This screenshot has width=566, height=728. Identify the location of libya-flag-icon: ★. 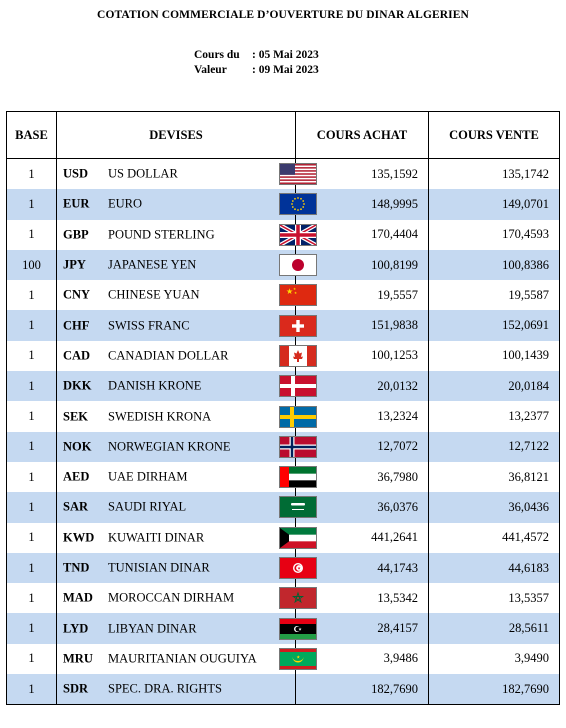
(298, 628).